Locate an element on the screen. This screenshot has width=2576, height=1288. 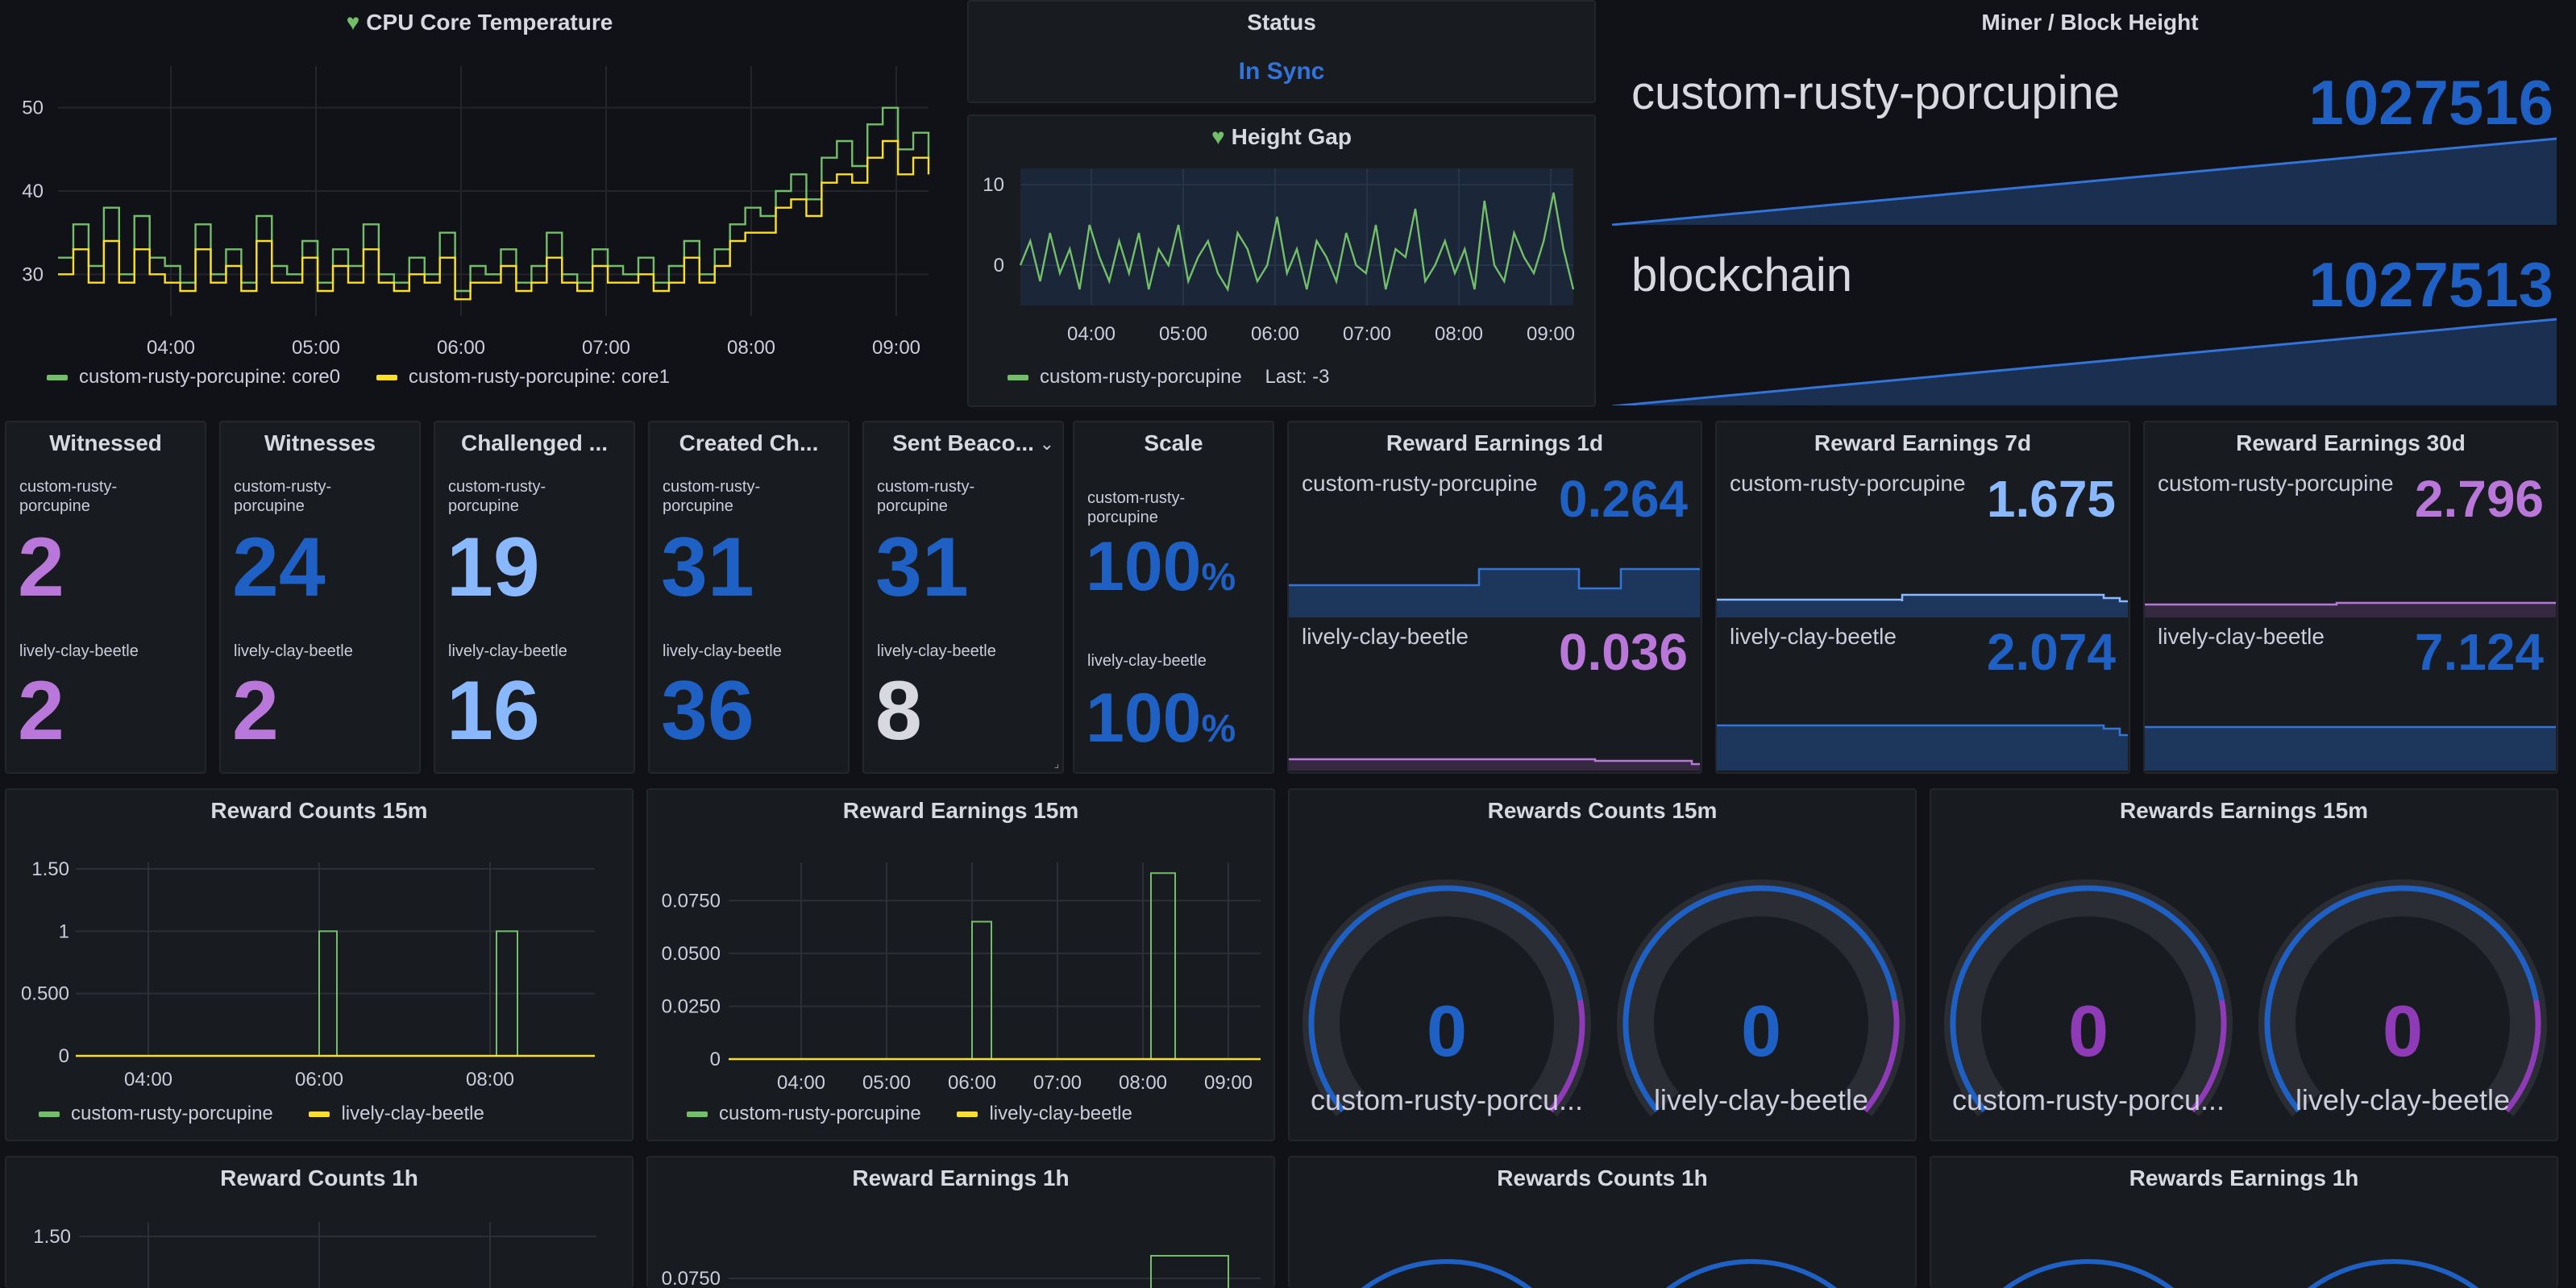
stat-value: 36 is located at coordinates (707, 711).